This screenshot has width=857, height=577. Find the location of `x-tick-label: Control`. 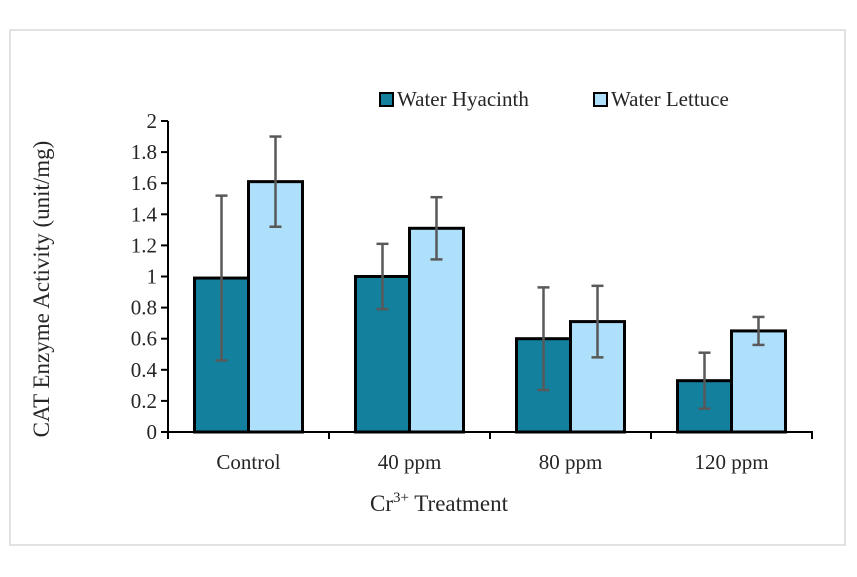

x-tick-label: Control is located at coordinates (248, 462).